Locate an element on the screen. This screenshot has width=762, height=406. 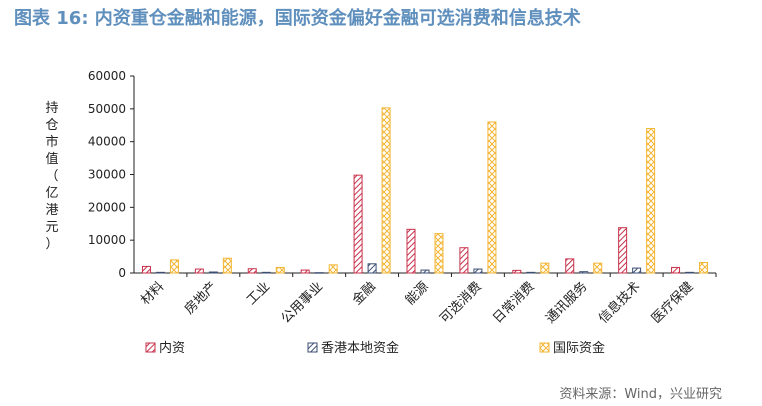
y-tick-label: 50000 is located at coordinates (107, 109).